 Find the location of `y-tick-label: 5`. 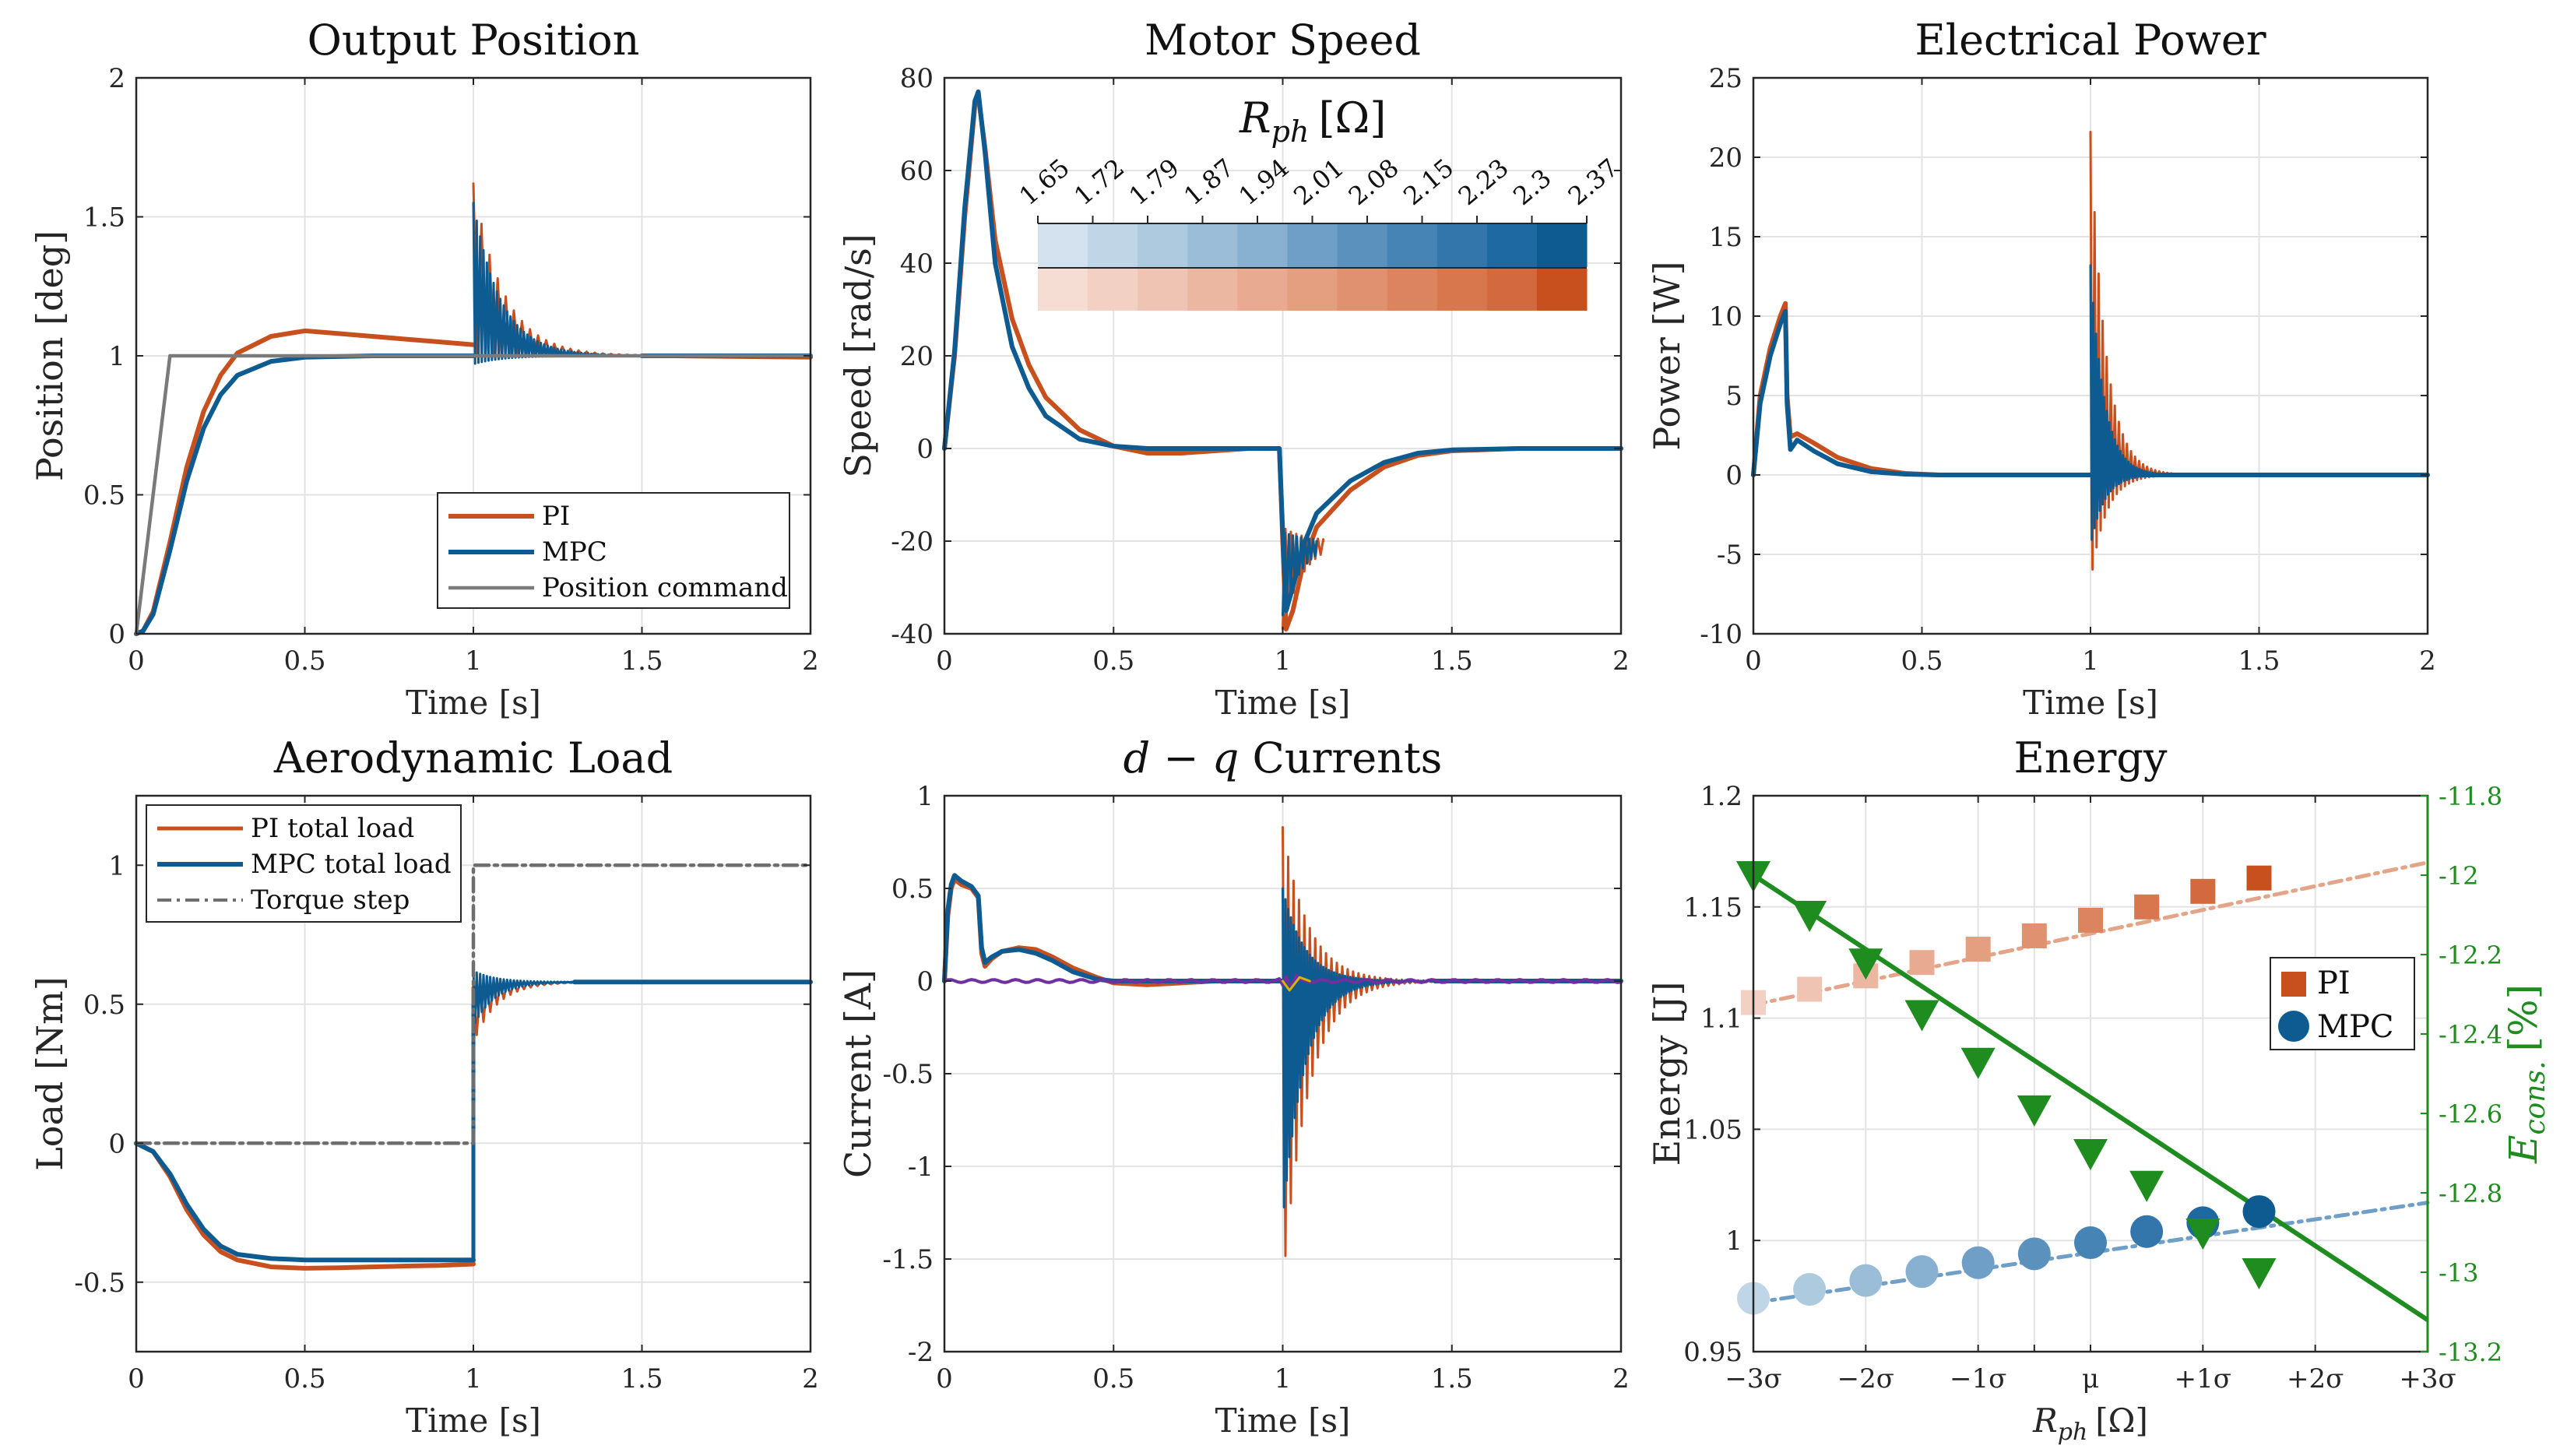

y-tick-label: 5 is located at coordinates (1733, 396).